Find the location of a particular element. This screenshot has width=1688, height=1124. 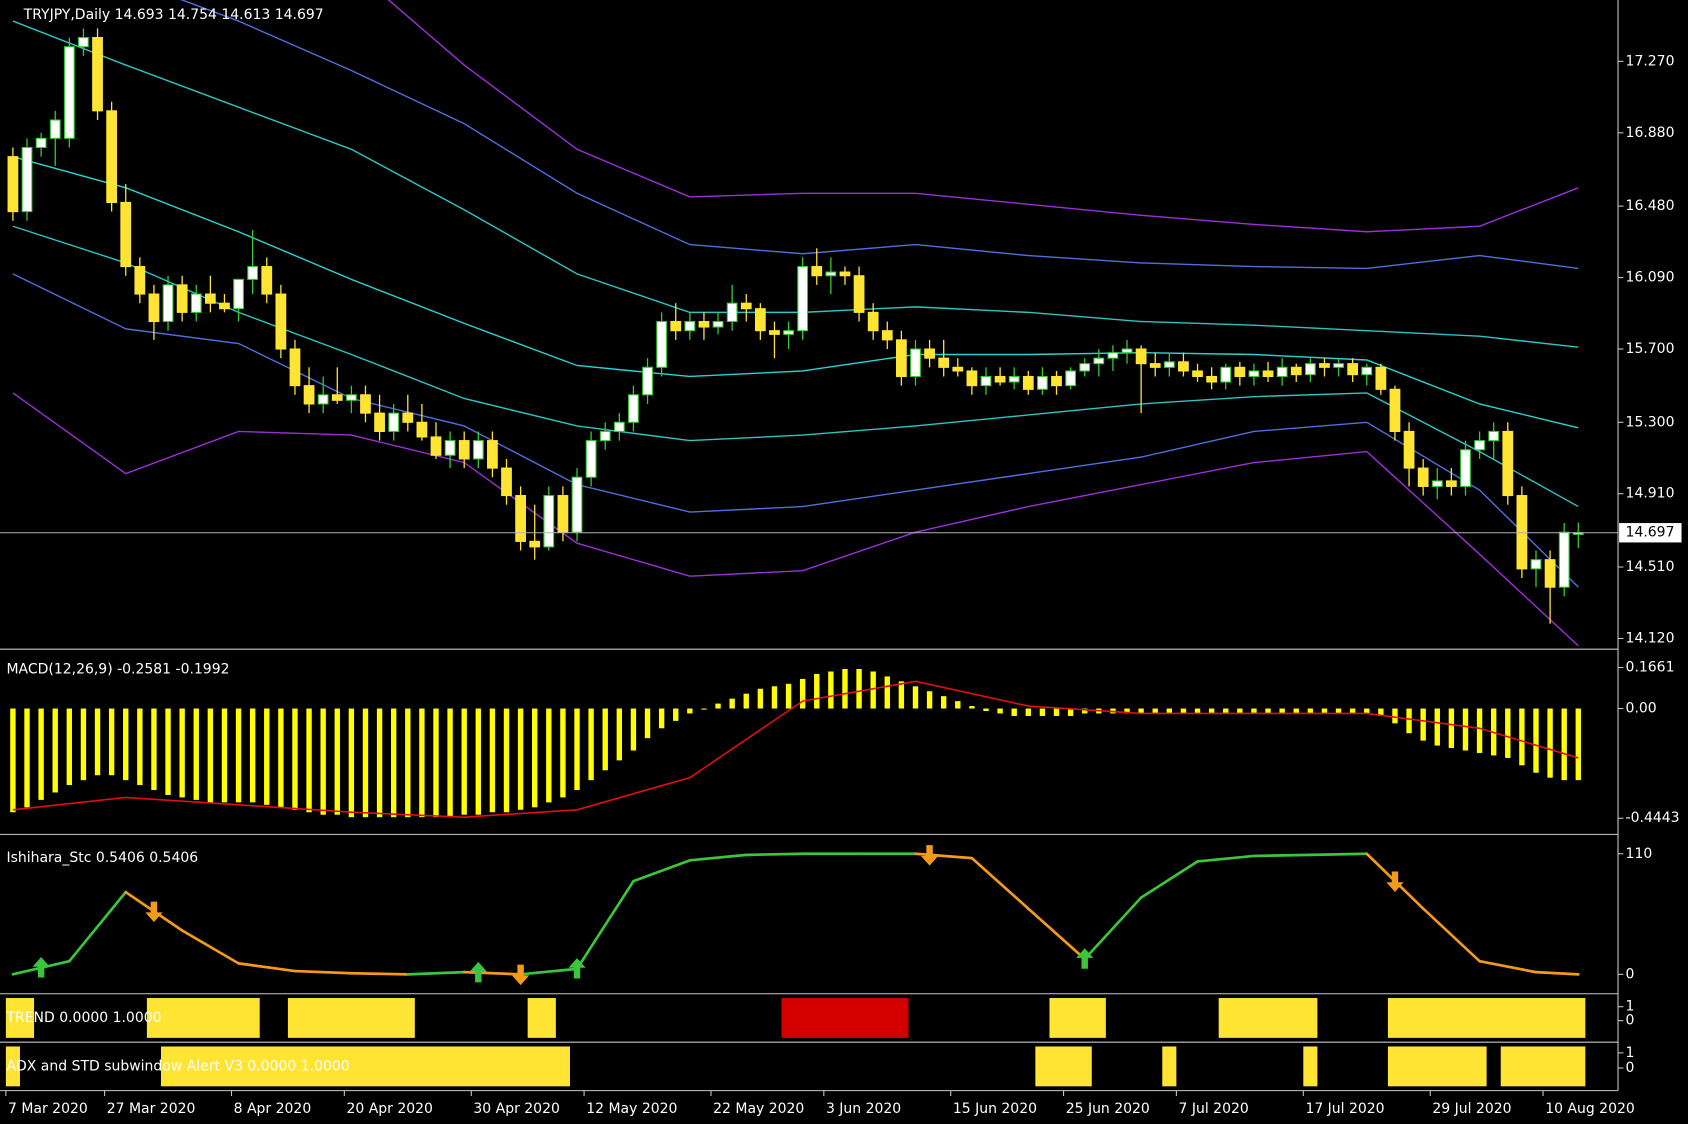

x-tick-label: 3 Jun 2020 is located at coordinates (863, 1109).